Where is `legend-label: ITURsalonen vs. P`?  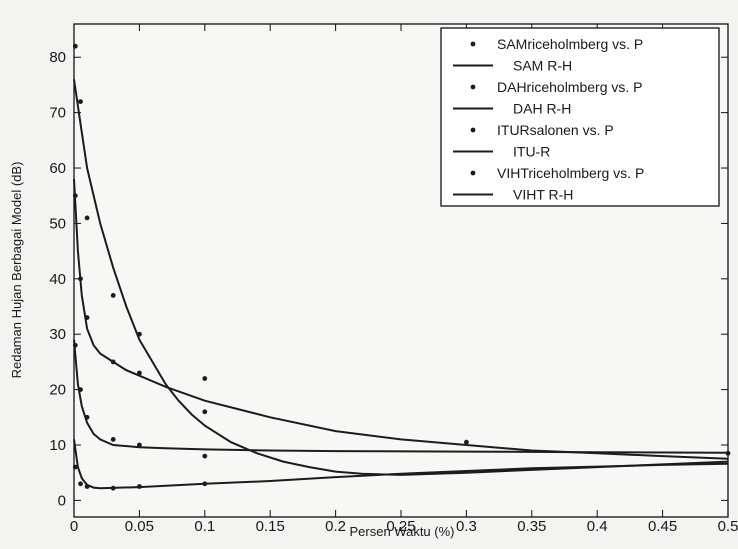 legend-label: ITURsalonen vs. P is located at coordinates (555, 130).